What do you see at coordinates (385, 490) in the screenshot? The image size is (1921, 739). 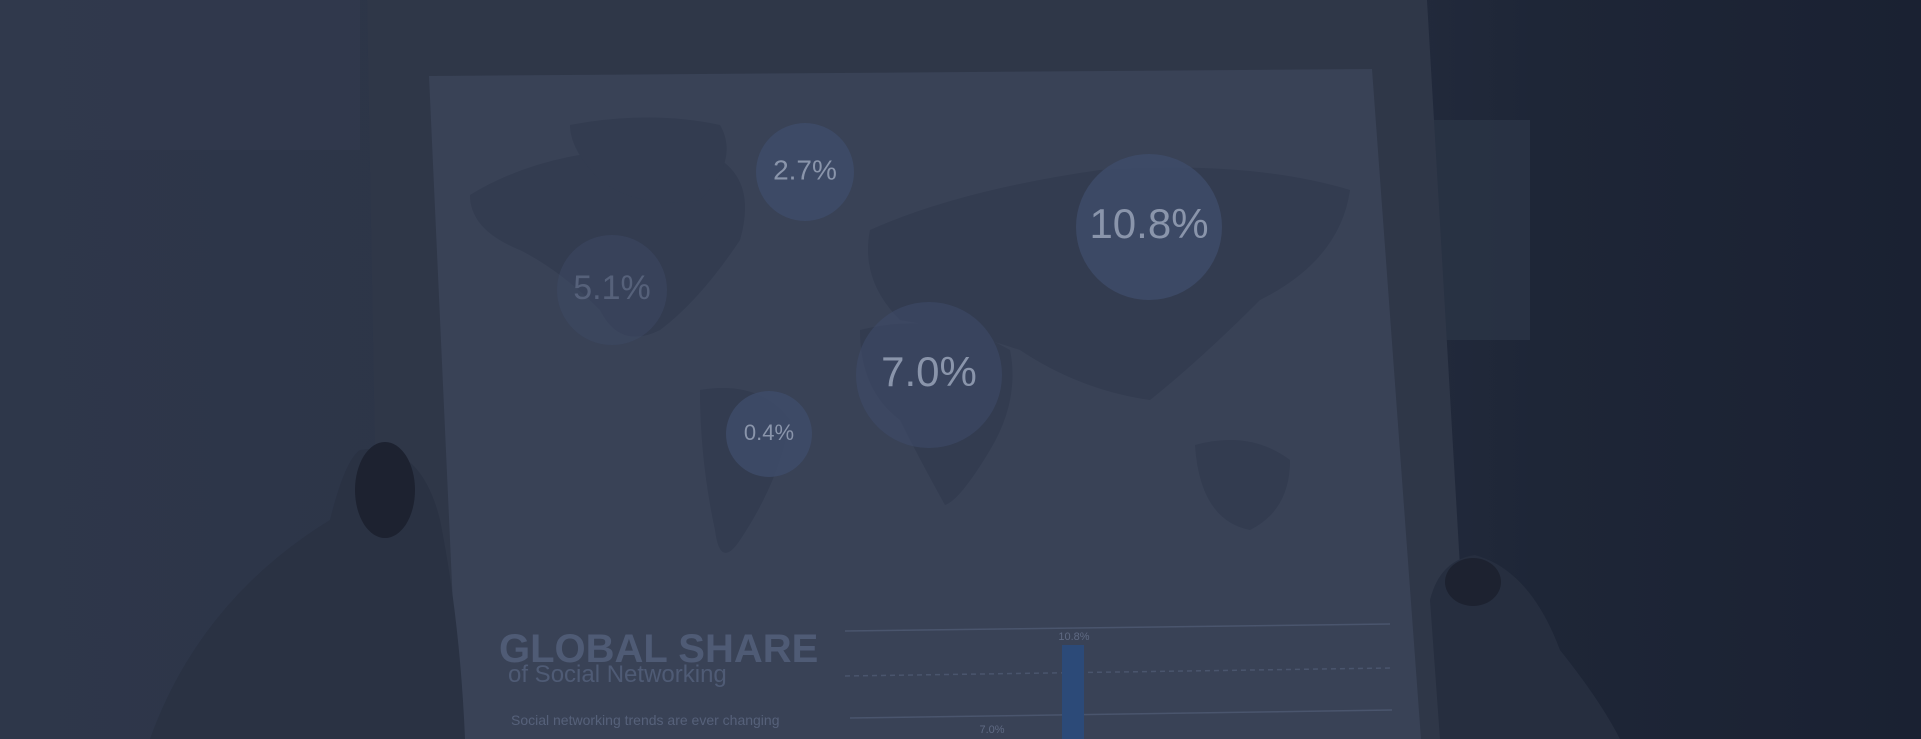 I see `left-fingernail` at bounding box center [385, 490].